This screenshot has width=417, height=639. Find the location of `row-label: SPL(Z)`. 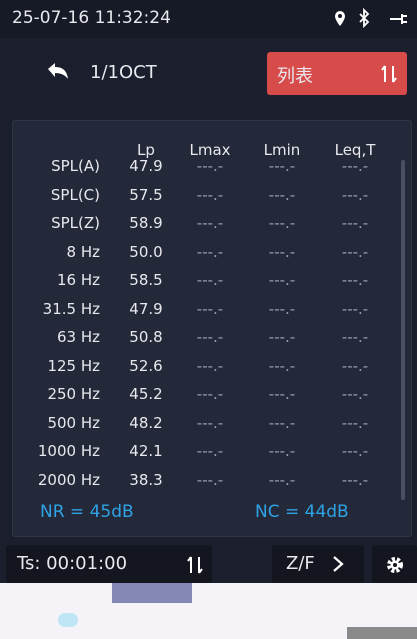

row-label: SPL(Z) is located at coordinates (75, 223).